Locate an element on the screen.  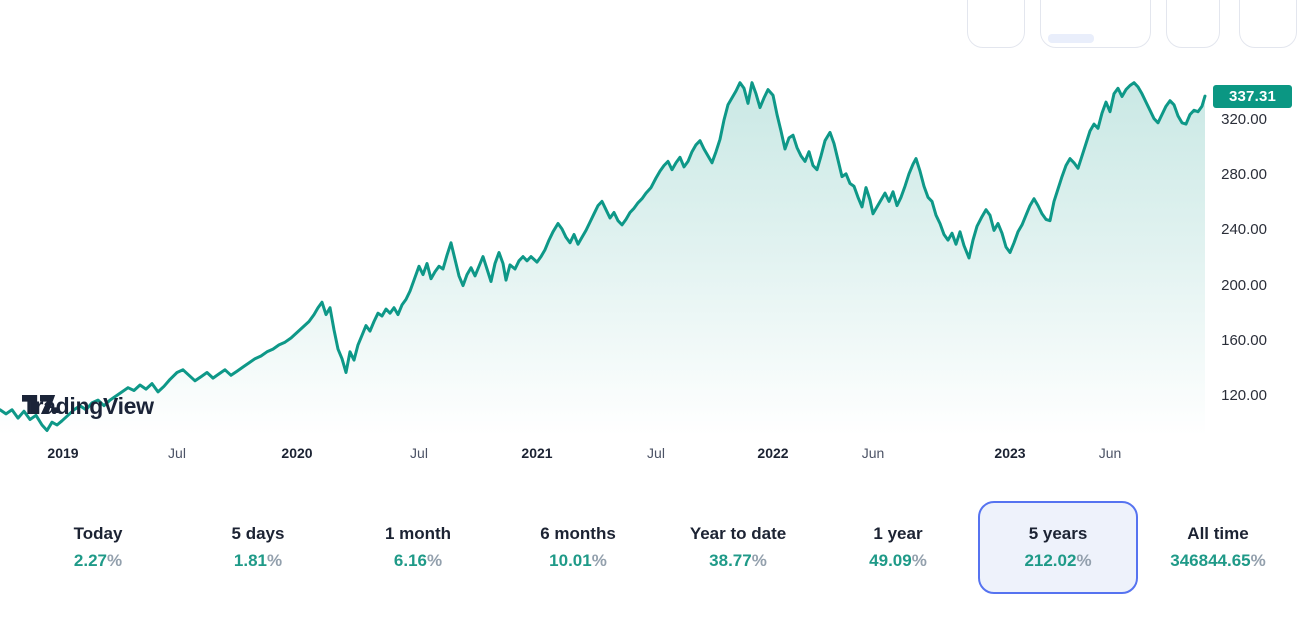
price-tick-label: 160.00 is located at coordinates (1244, 340).